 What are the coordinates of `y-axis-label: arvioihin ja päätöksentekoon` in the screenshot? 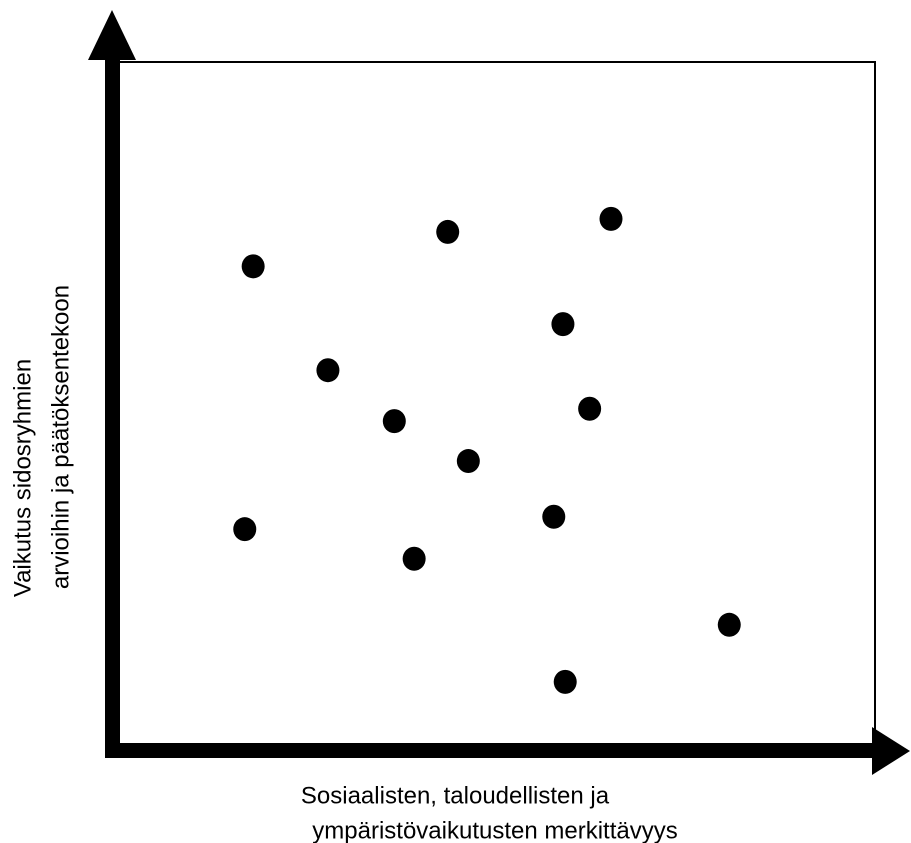 It's located at (60, 437).